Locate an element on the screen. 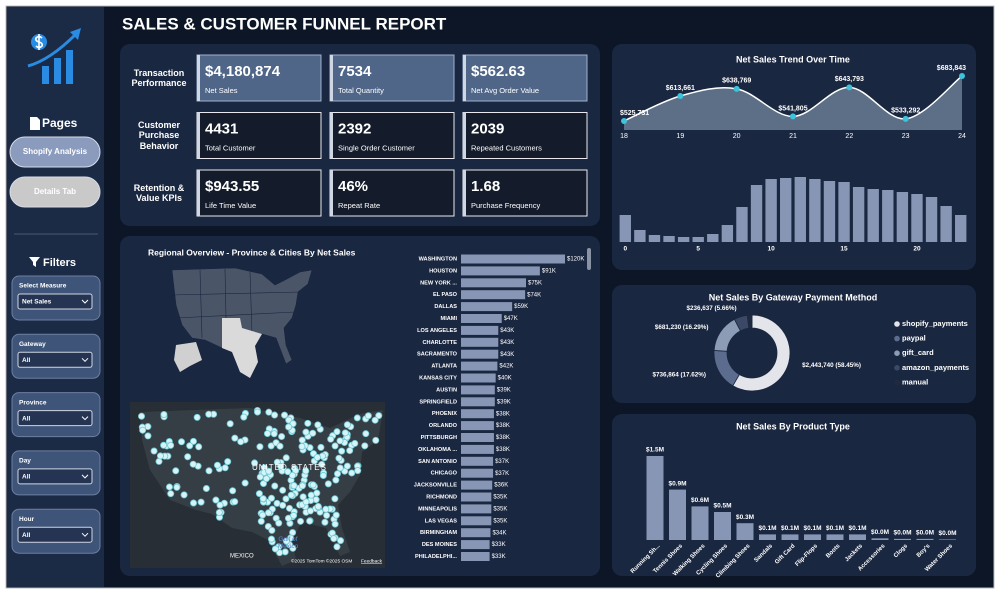 The height and width of the screenshot is (594, 1000). map-mexico-label: MEXICO is located at coordinates (242, 557).